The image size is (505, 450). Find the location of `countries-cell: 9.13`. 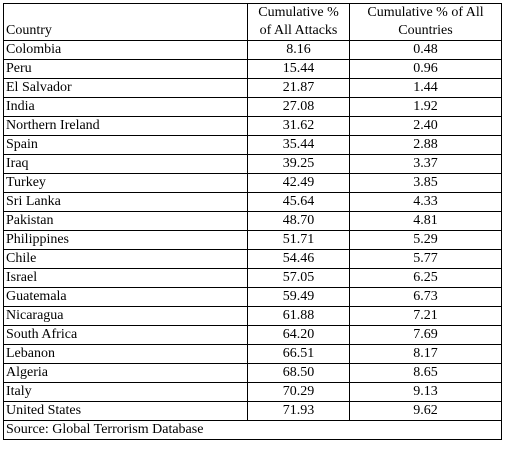

countries-cell: 9.13 is located at coordinates (425, 392).